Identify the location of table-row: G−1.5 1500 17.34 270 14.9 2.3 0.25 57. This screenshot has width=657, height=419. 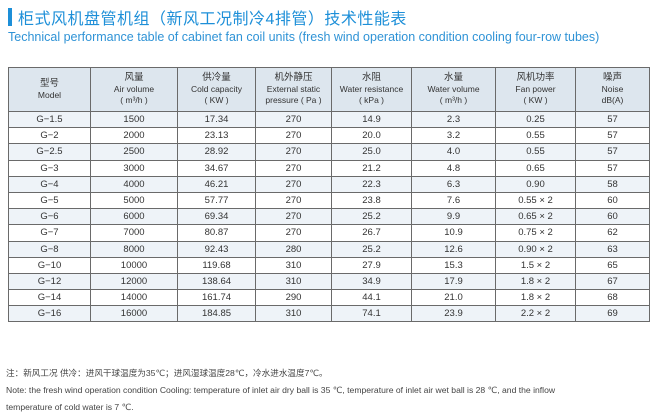
(329, 119).